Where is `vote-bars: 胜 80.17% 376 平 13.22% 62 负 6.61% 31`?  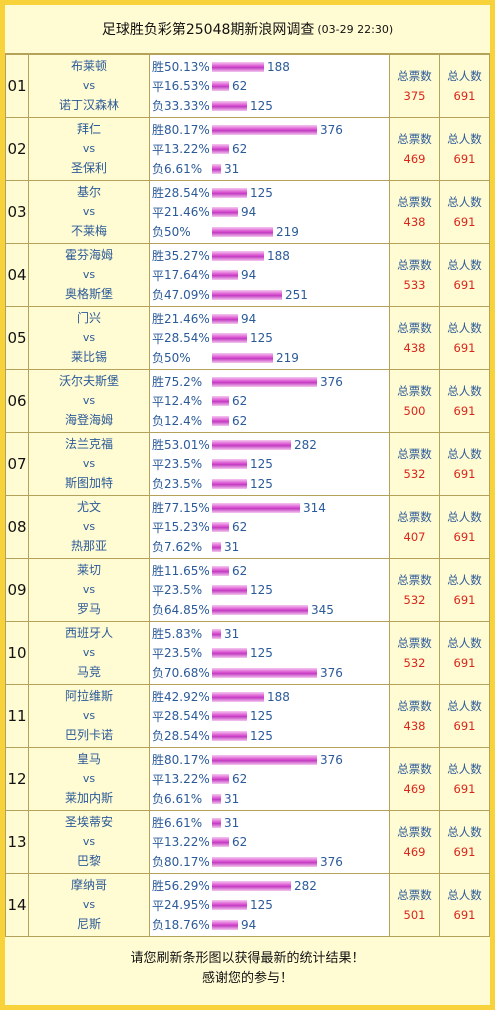
vote-bars: 胜 80.17% 376 平 13.22% 62 负 6.61% 31 is located at coordinates (269, 779).